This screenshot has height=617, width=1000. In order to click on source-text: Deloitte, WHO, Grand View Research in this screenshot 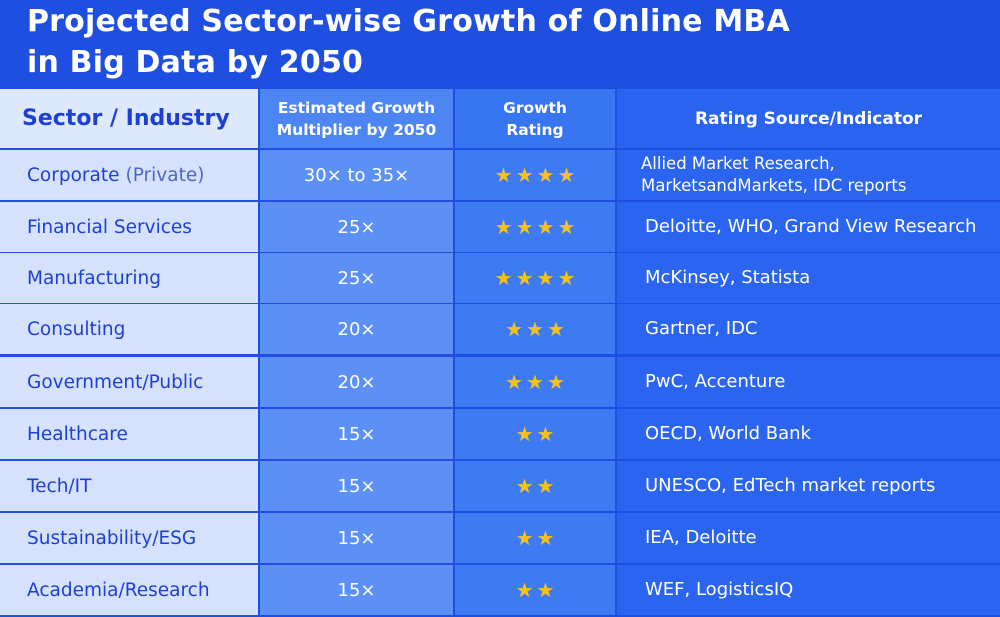, I will do `click(811, 226)`.